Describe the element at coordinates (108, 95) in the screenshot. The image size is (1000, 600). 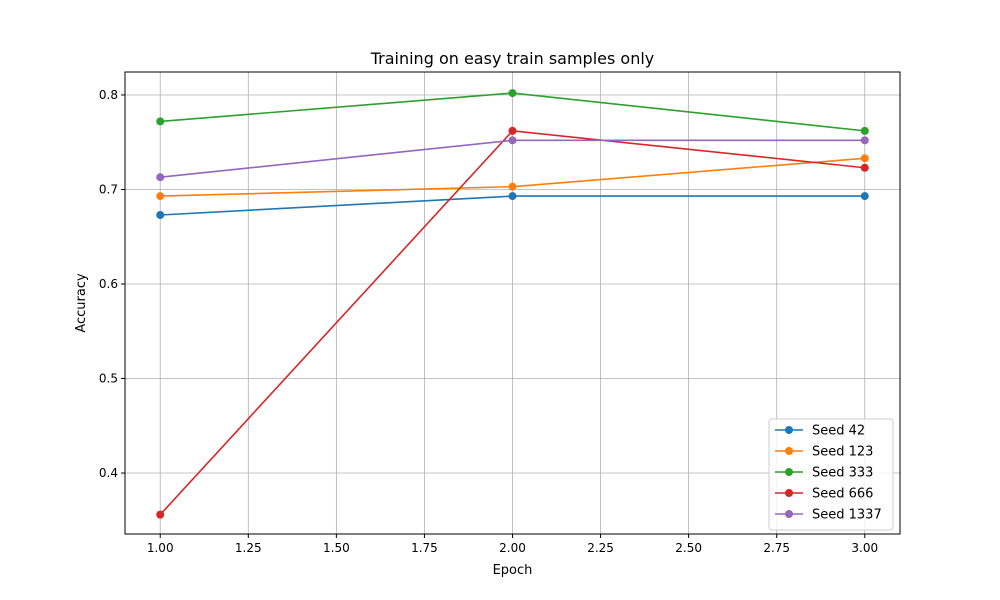
I see `y-tick-label: 0.8` at that location.